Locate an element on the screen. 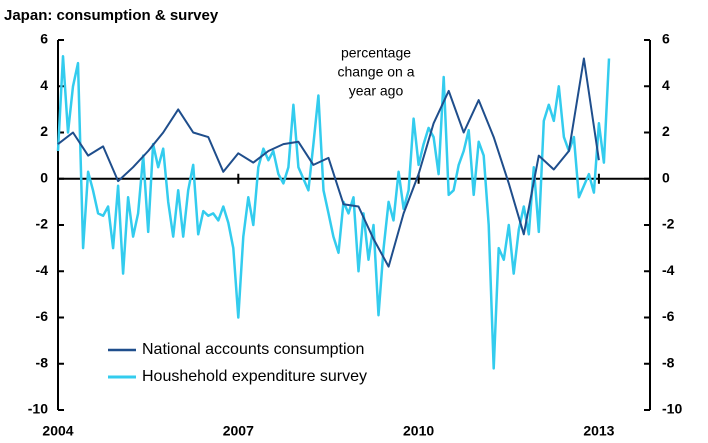  y2-tick-label: 4 is located at coordinates (666, 85).